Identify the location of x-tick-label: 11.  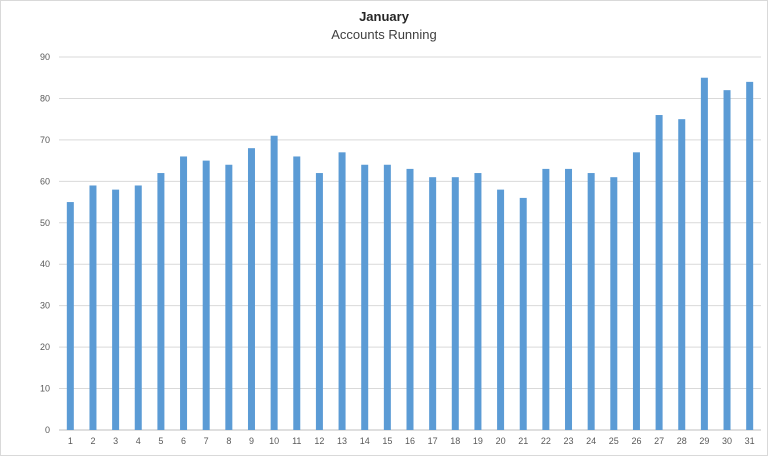
(296, 441).